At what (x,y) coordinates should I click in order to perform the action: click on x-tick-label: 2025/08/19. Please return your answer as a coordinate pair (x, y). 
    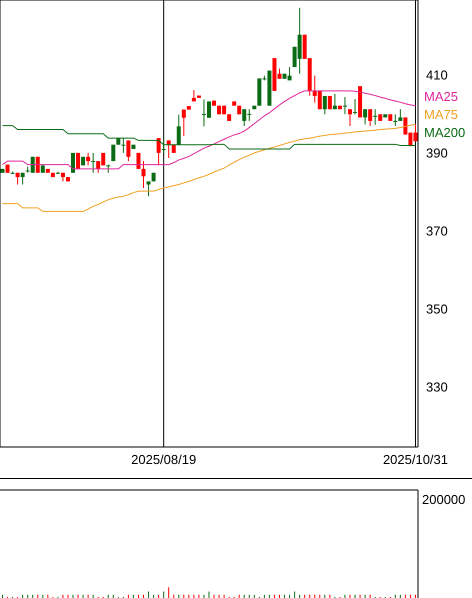
    Looking at the image, I should click on (163, 460).